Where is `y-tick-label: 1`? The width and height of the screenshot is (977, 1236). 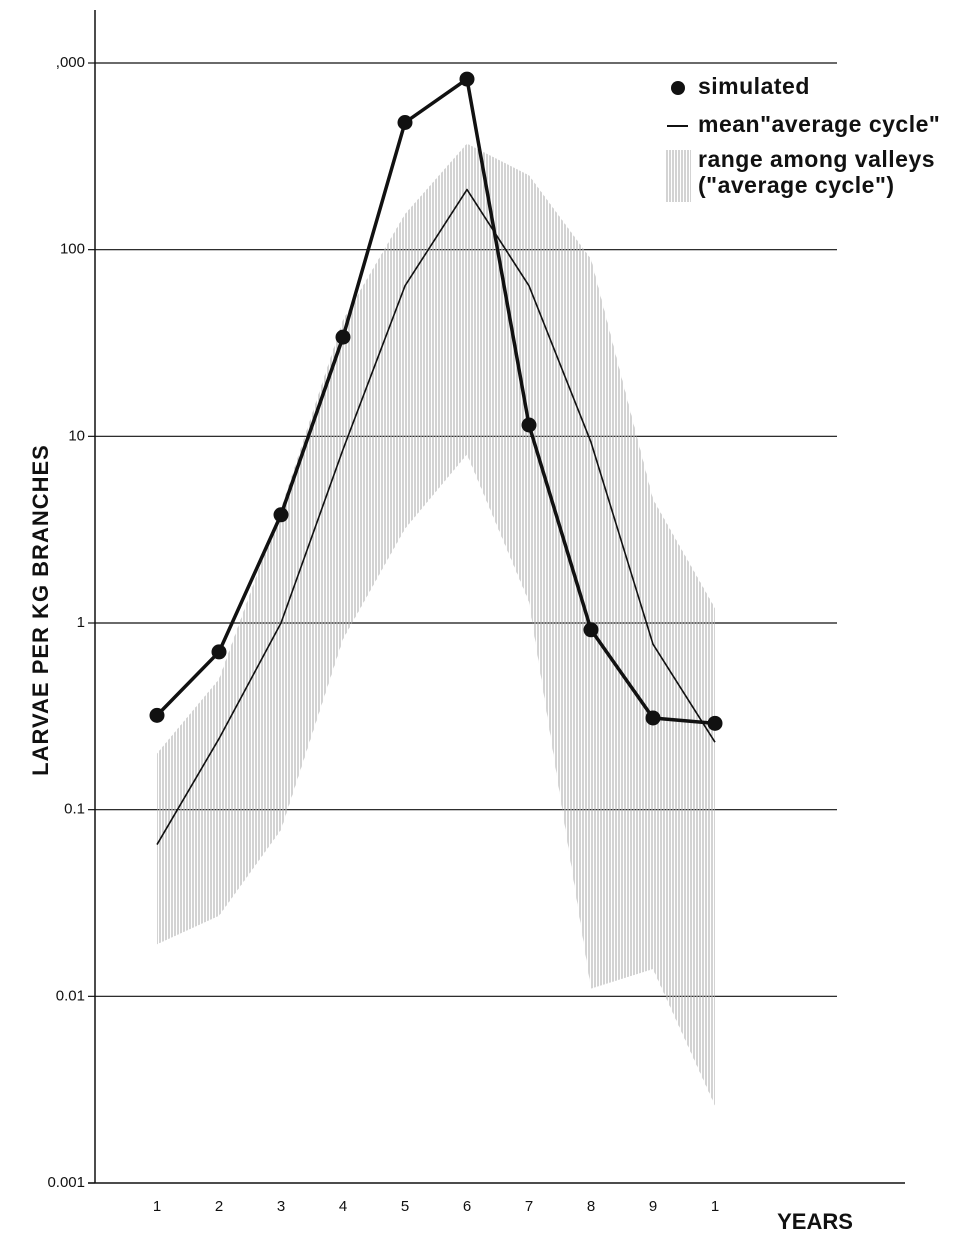
y-tick-label: 1 is located at coordinates (81, 622).